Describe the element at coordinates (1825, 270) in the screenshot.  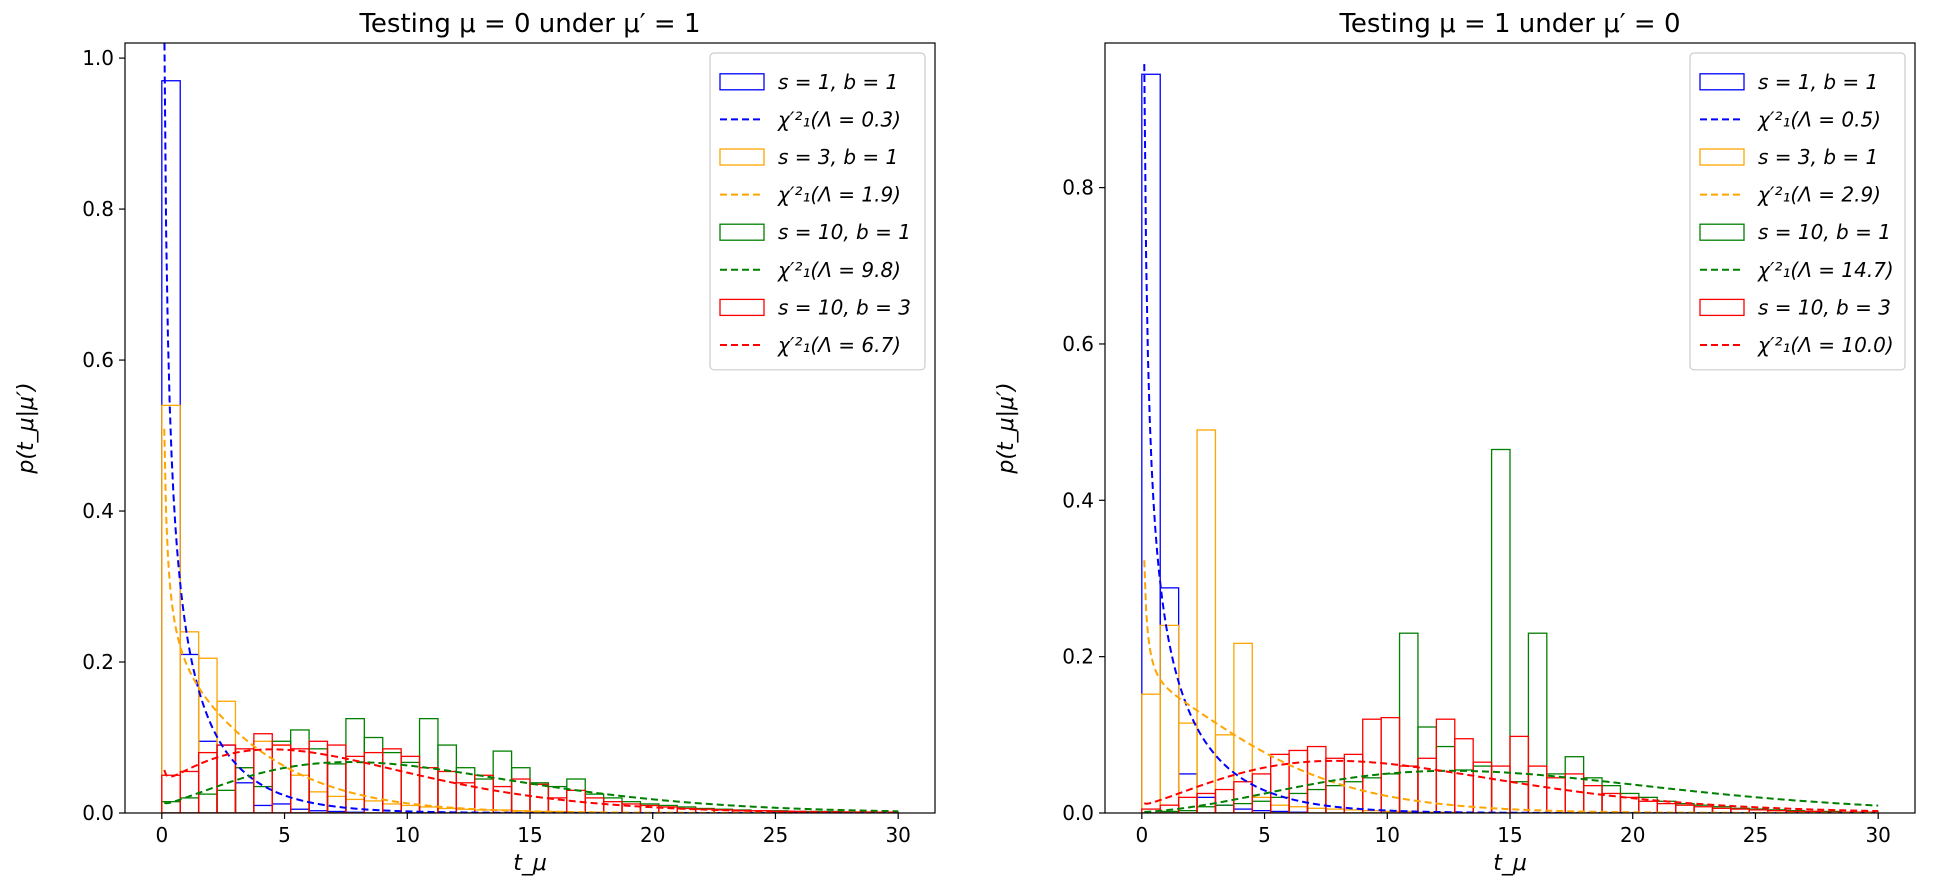
I see `legend-label: χ′²₁(Λ = 14.7)` at that location.